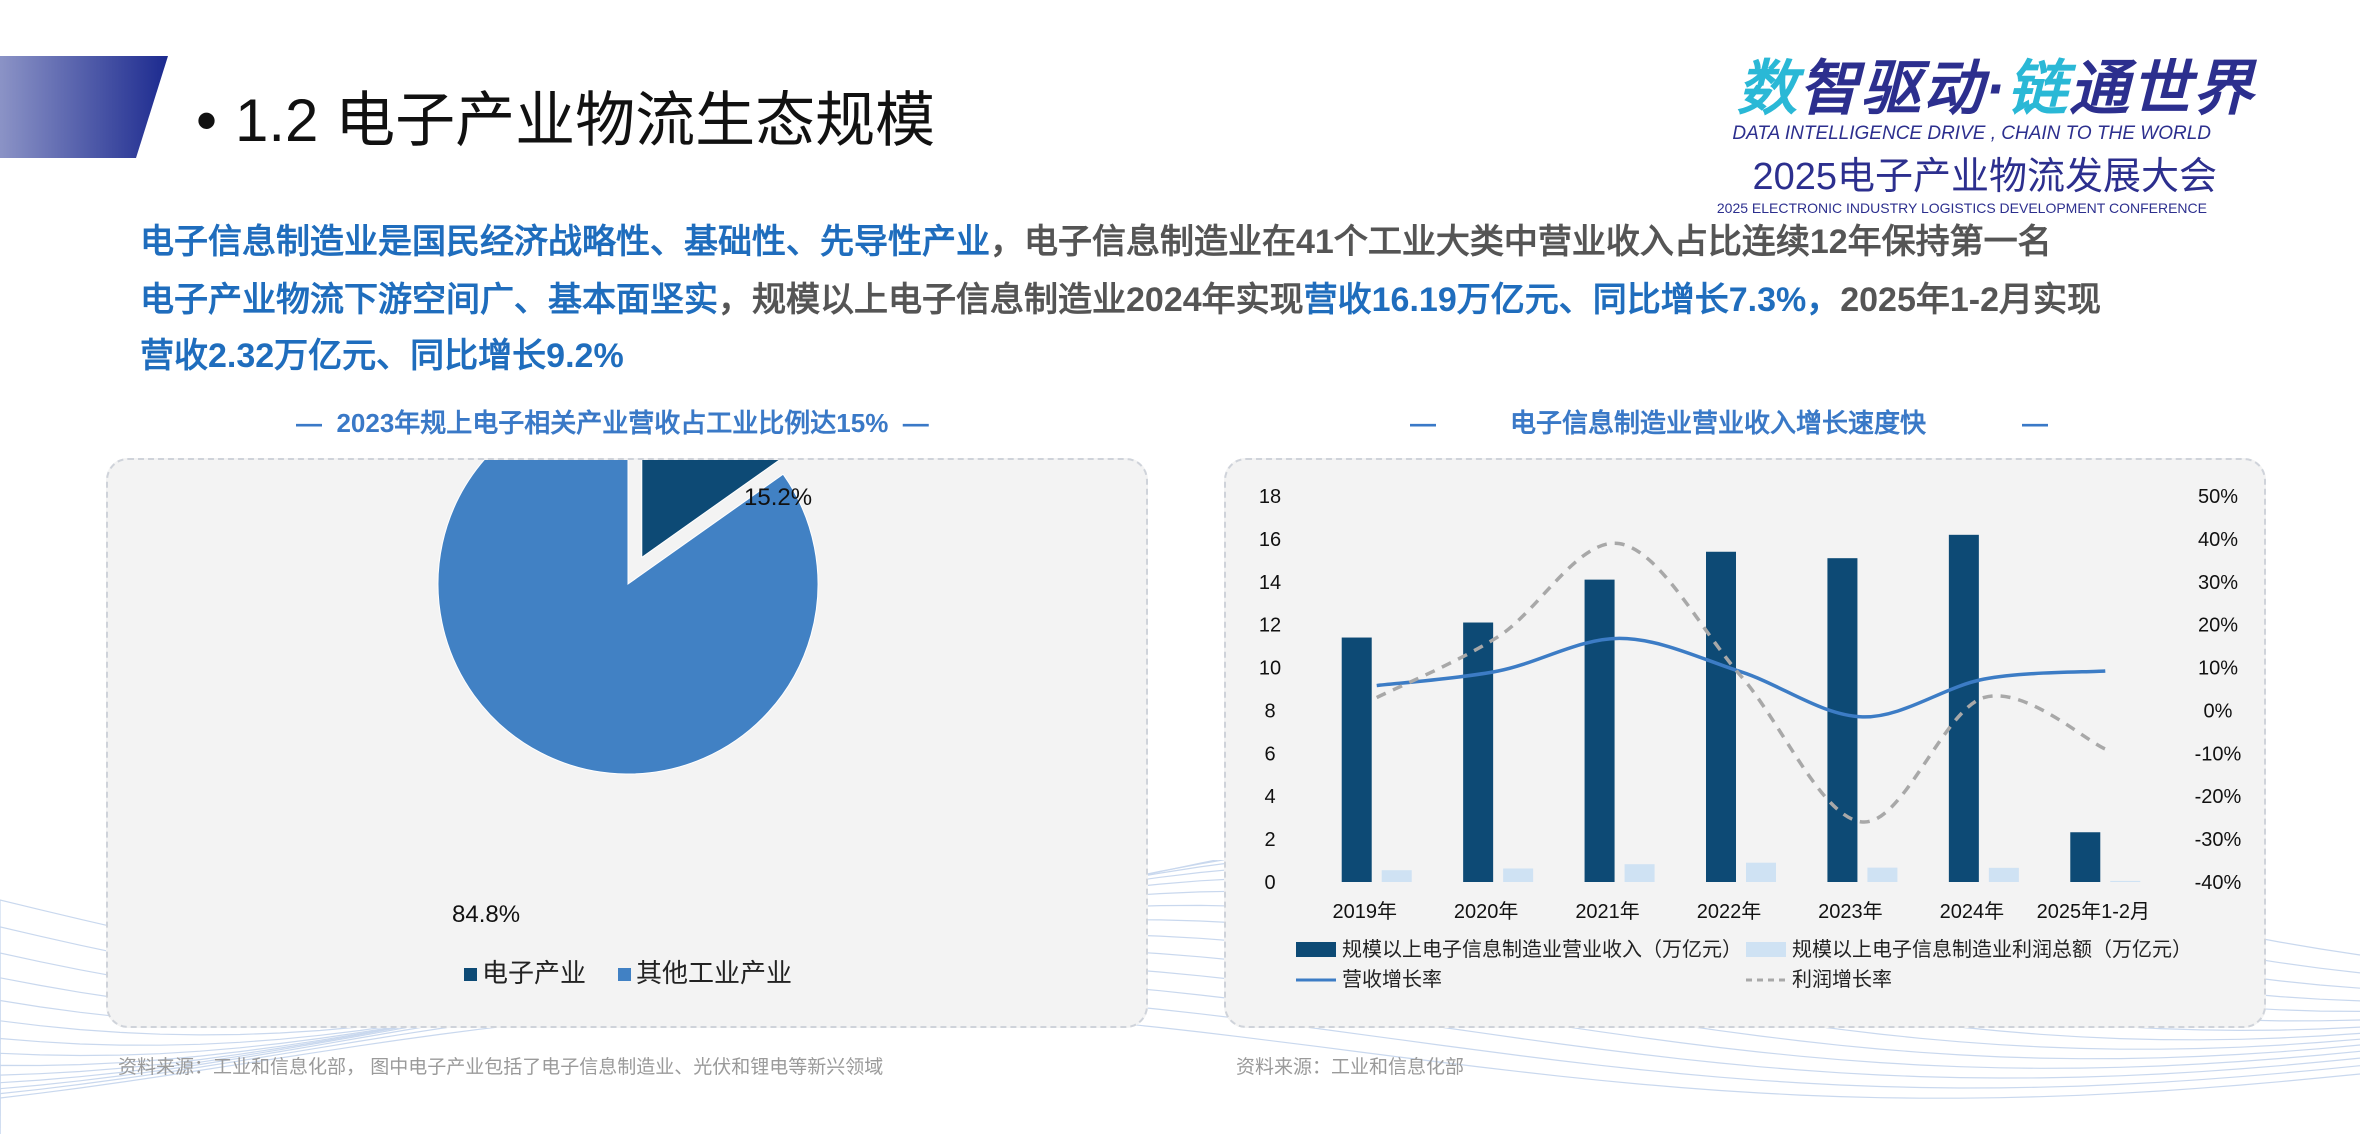  I want to click on legend-label-3: 利润增长率, so click(1842, 979).